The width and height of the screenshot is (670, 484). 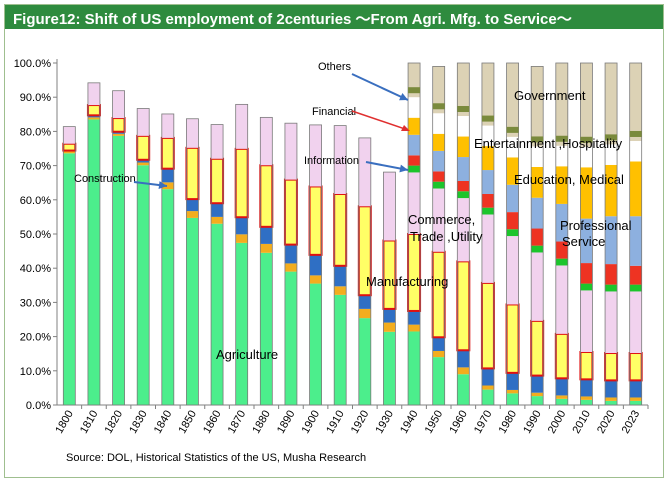 What do you see at coordinates (557, 422) in the screenshot?
I see `x-tick-label: 2000` at bounding box center [557, 422].